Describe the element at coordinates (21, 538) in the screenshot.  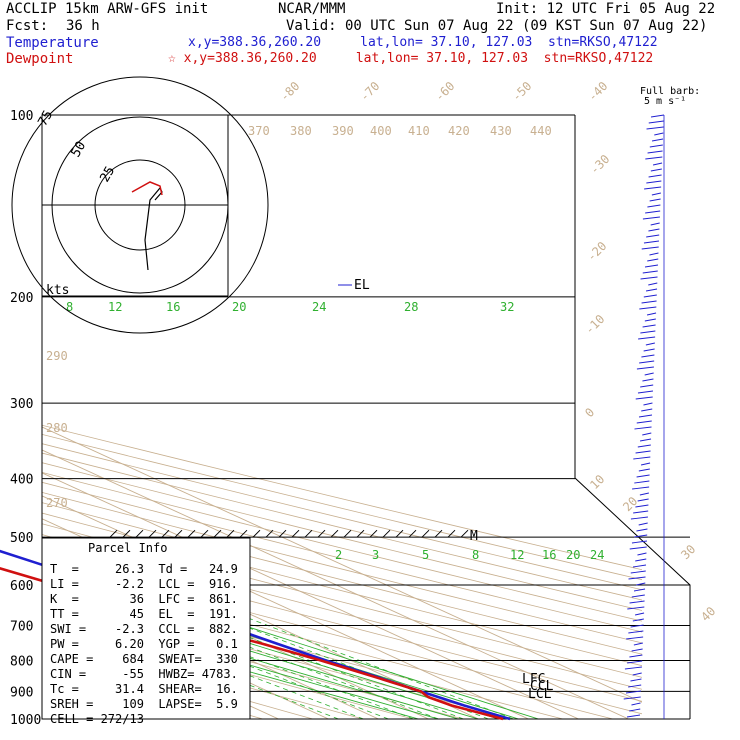
I see `pressure-label: 500` at that location.